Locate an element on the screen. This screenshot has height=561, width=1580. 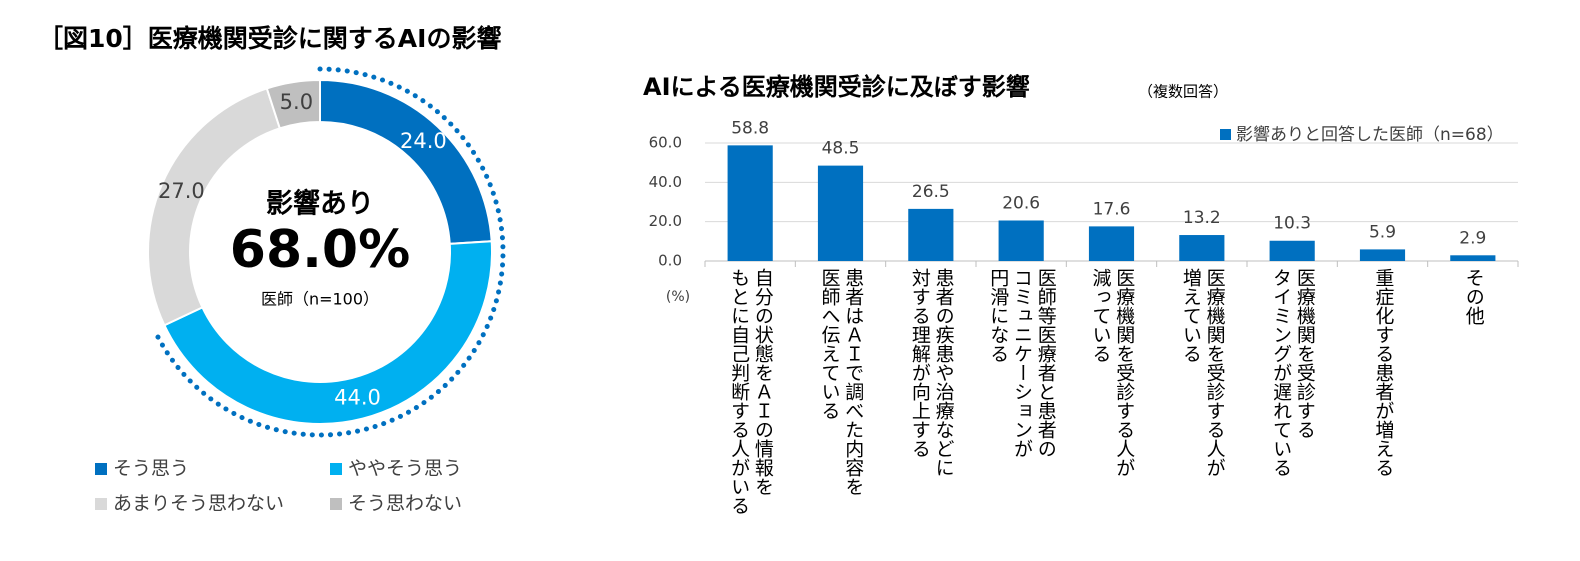
value-label: 2.9 is located at coordinates (1472, 238).